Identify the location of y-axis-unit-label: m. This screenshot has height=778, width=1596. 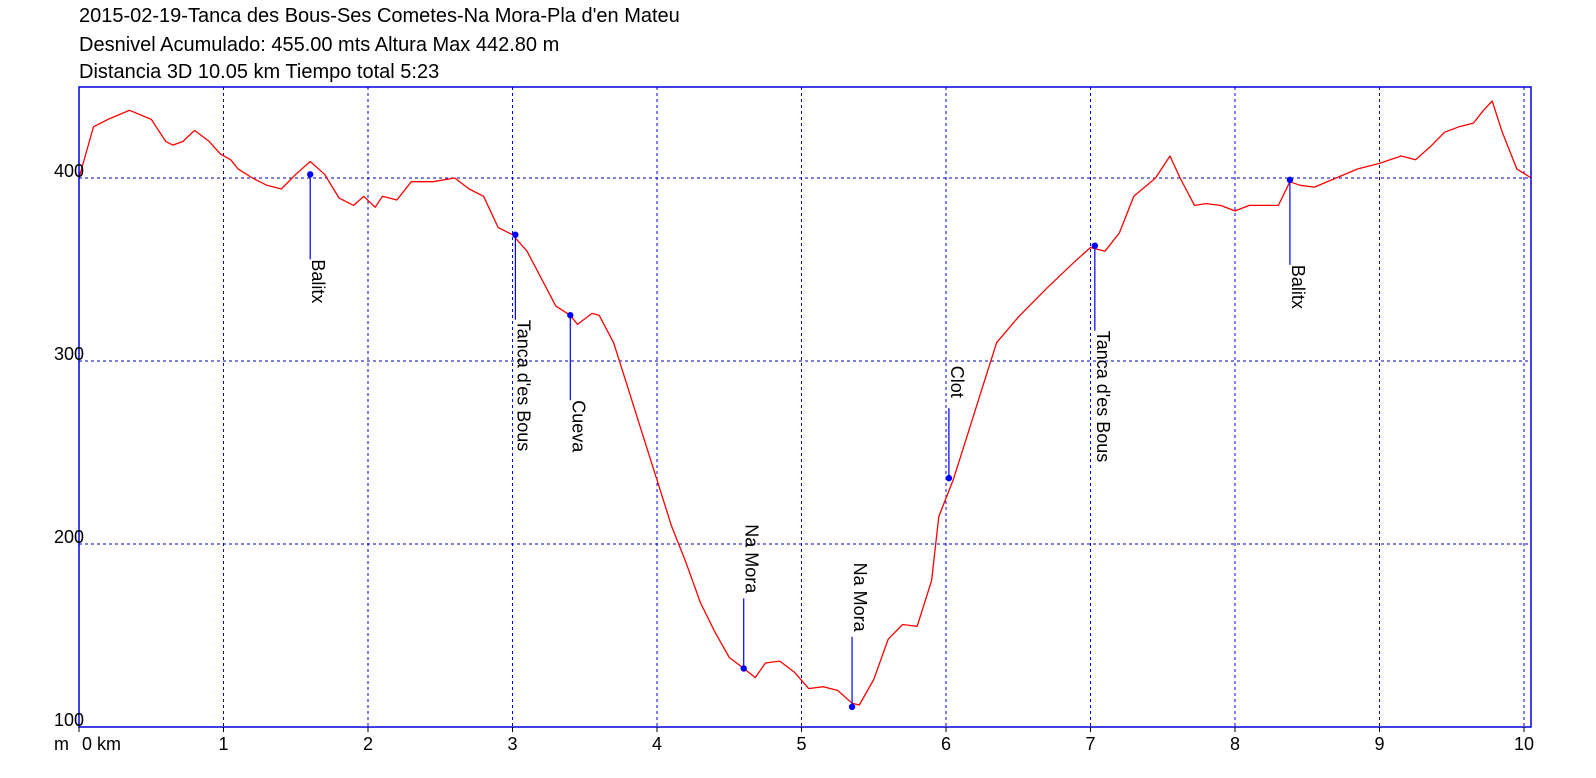
(61, 744).